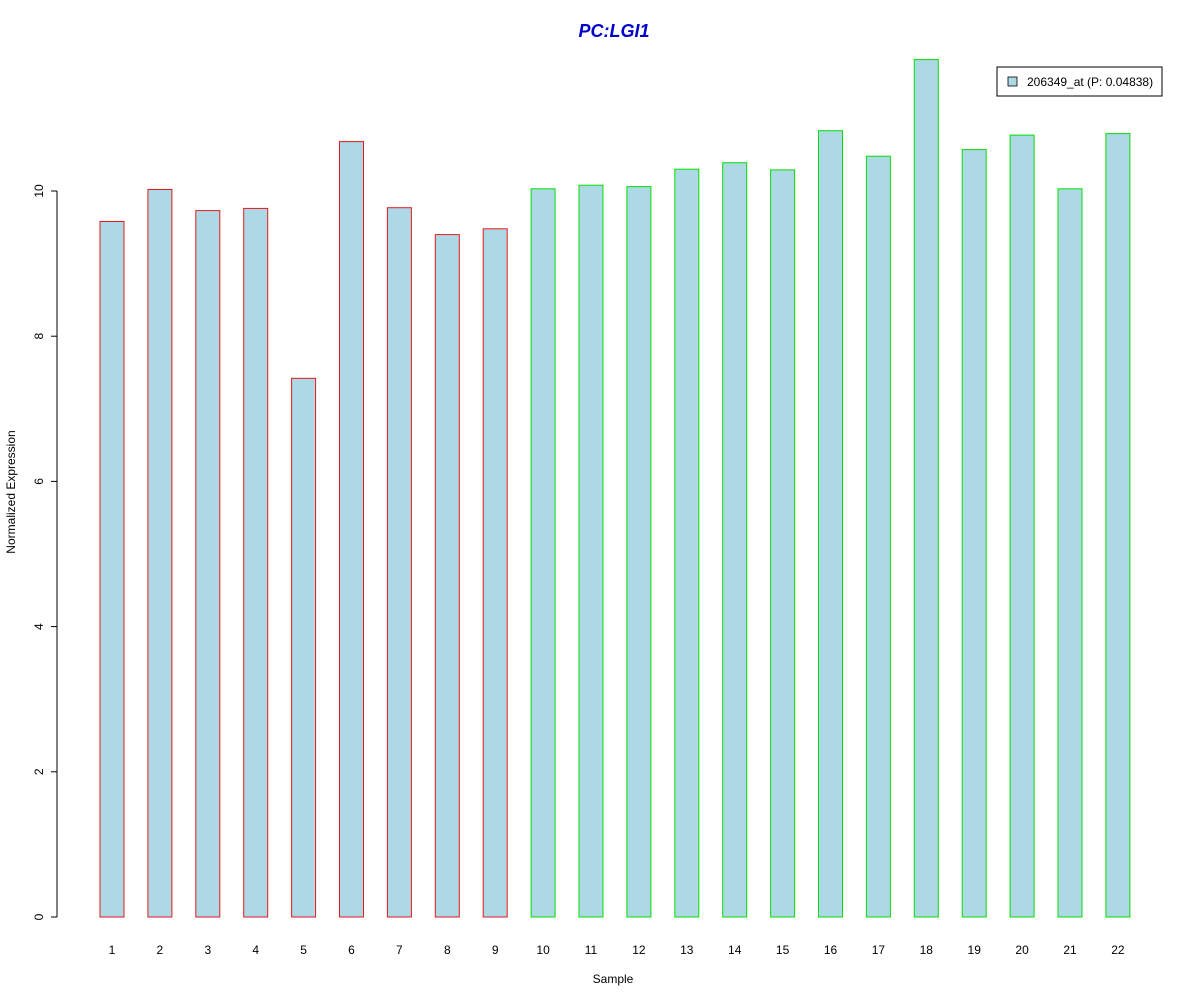  I want to click on x-tick-label: 18, so click(927, 950).